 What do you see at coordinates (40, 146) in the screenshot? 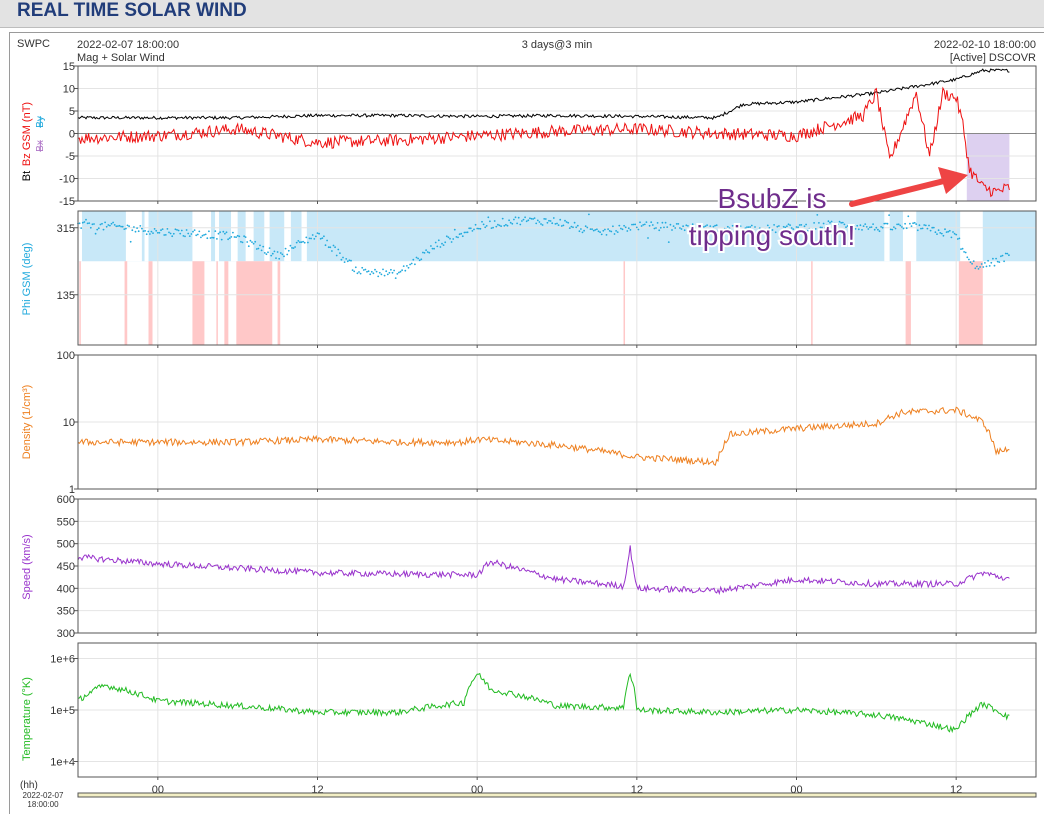
I see `legend-bx: Bx` at bounding box center [40, 146].